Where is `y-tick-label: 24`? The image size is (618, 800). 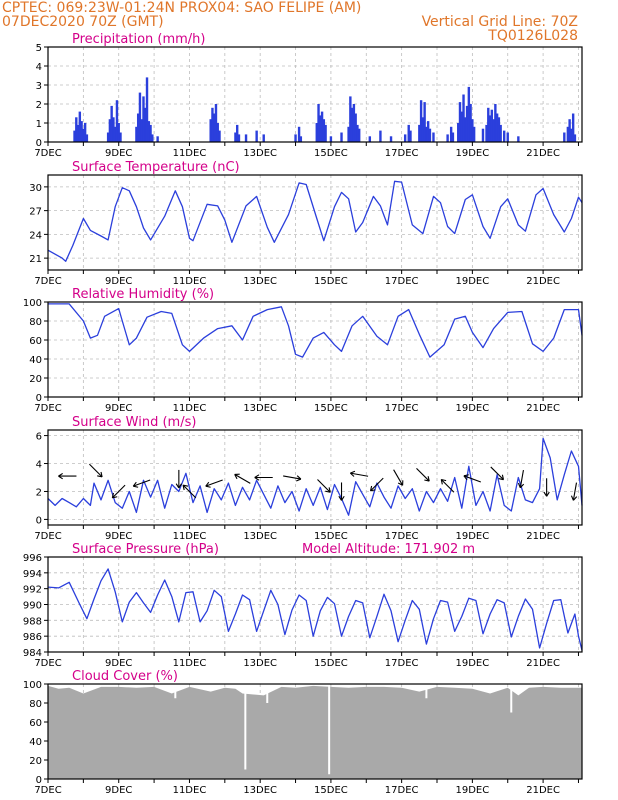
y-tick-label: 24 is located at coordinates (35, 235).